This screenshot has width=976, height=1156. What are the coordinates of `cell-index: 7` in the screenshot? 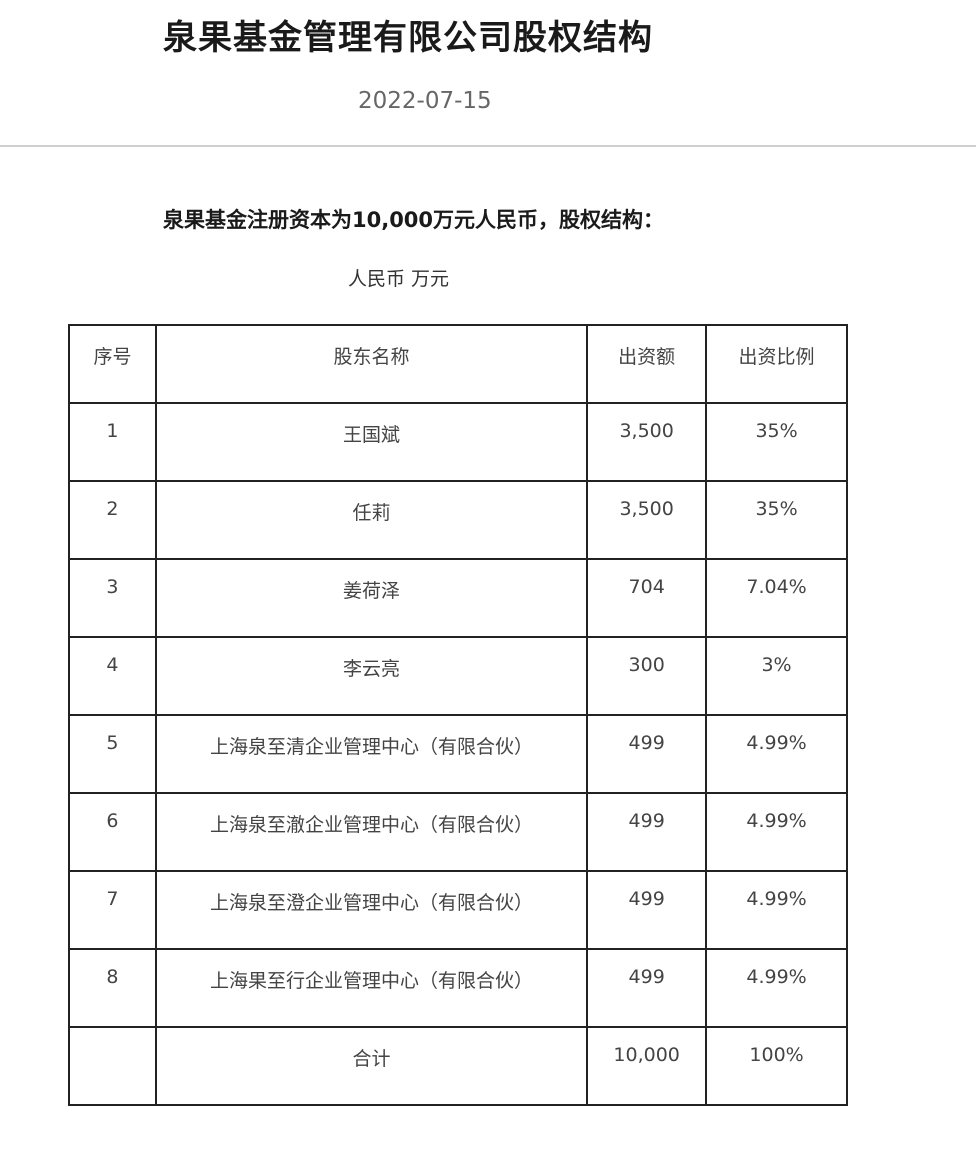 It's located at (112, 910).